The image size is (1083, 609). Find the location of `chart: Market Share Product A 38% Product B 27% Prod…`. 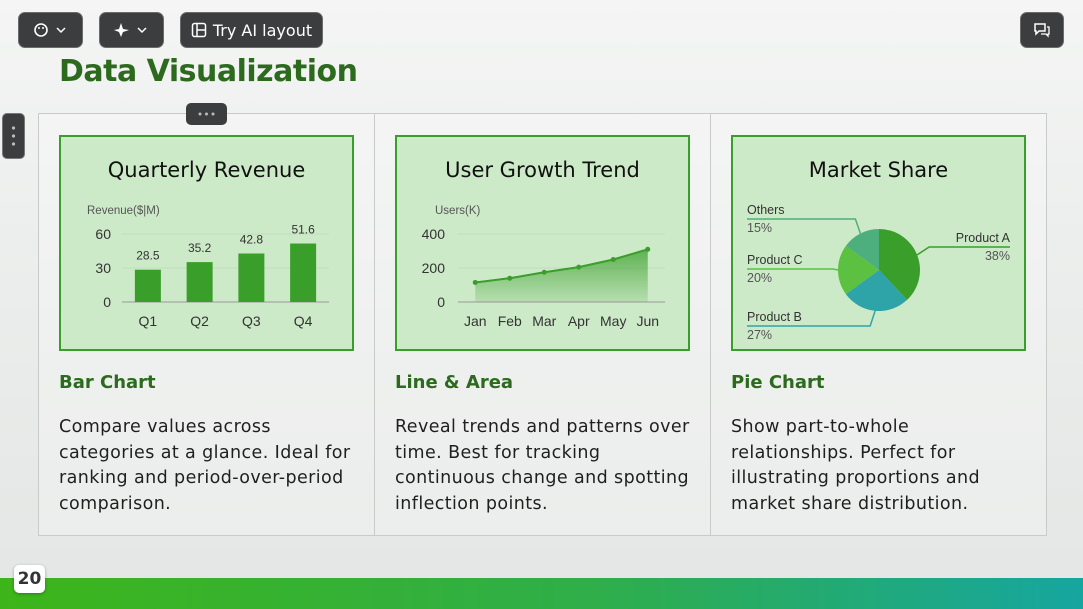

chart: Market Share Product A 38% Product B 27% Prod… is located at coordinates (879, 250).